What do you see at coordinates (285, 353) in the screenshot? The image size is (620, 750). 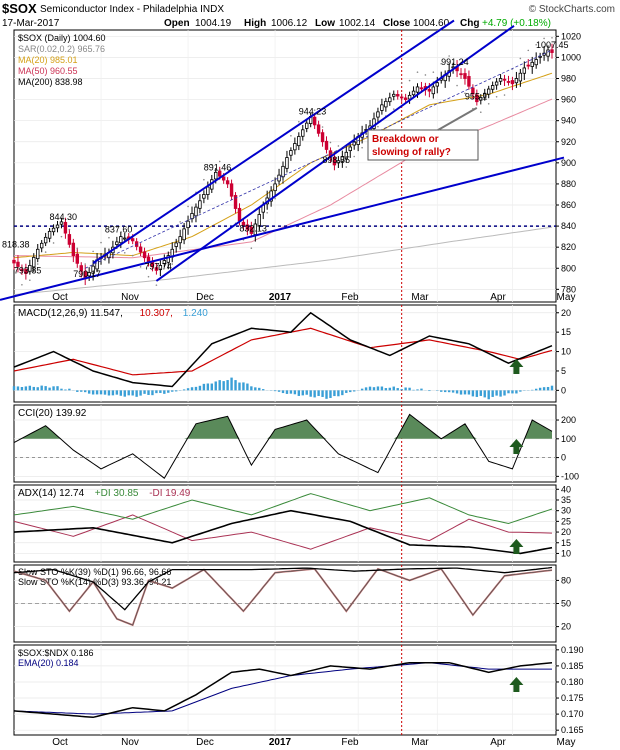 I see `panel-frame` at bounding box center [285, 353].